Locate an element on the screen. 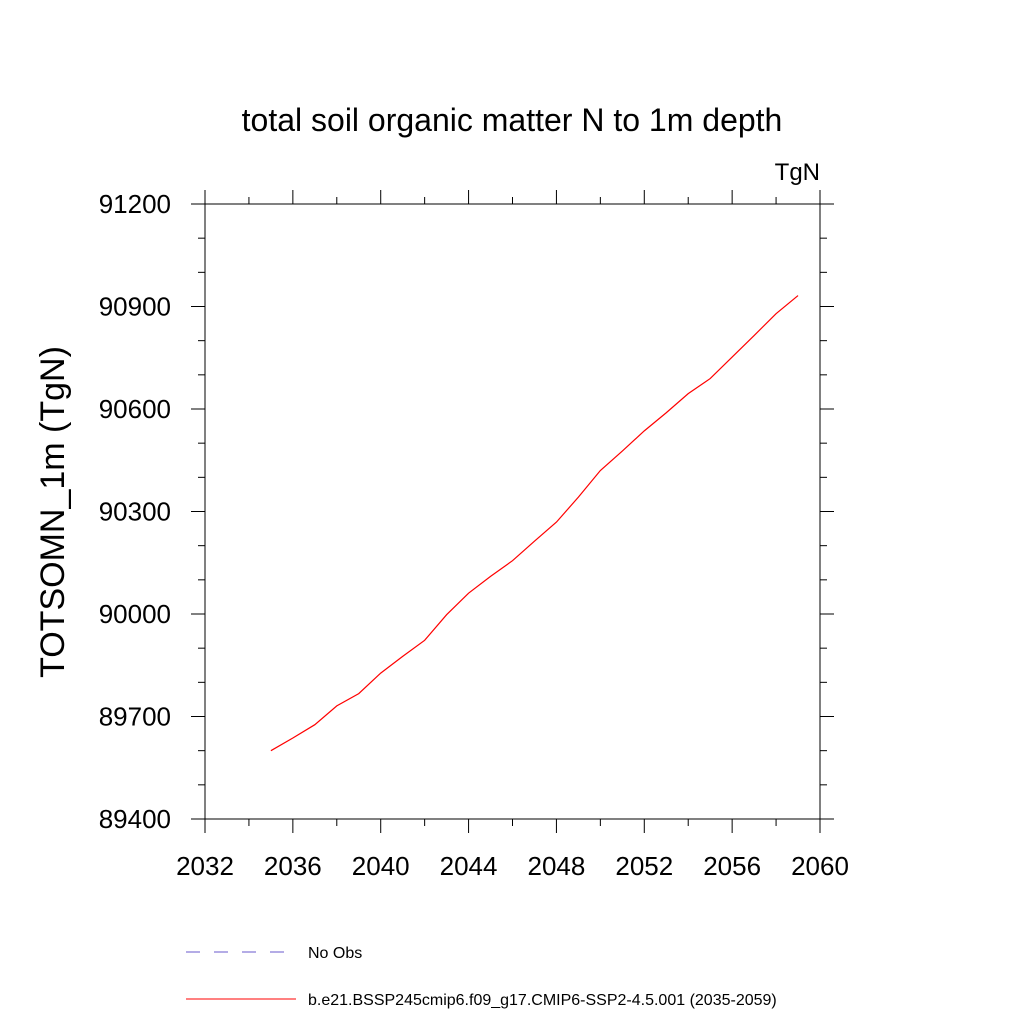 The height and width of the screenshot is (1024, 1024). chart-title: total soil organic matter N to 1m depth is located at coordinates (512, 120).